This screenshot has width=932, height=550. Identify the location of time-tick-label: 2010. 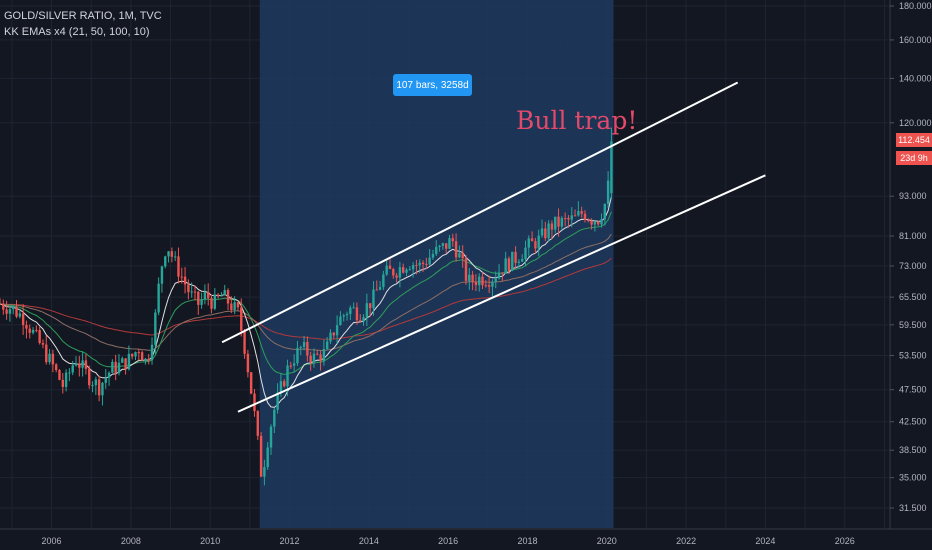
(210, 541).